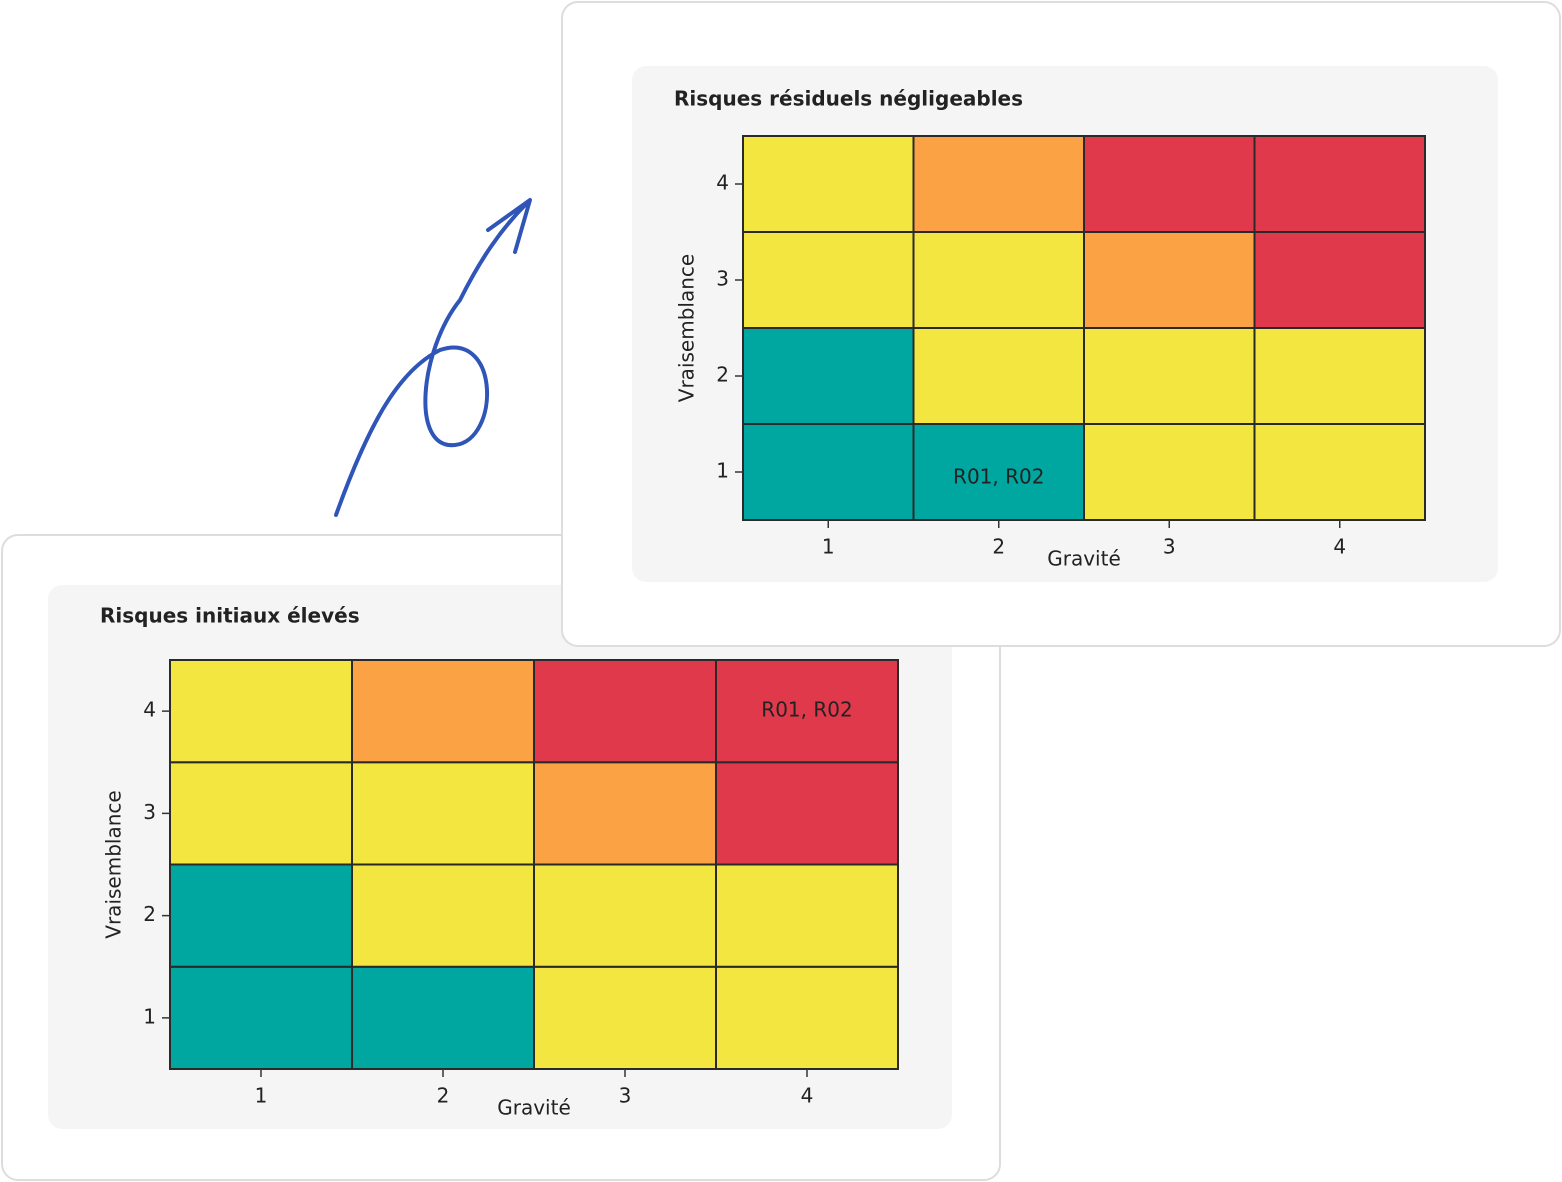 The height and width of the screenshot is (1182, 1562). What do you see at coordinates (848, 99) in the screenshot?
I see `chart-title: Risques résiduels négligeables` at bounding box center [848, 99].